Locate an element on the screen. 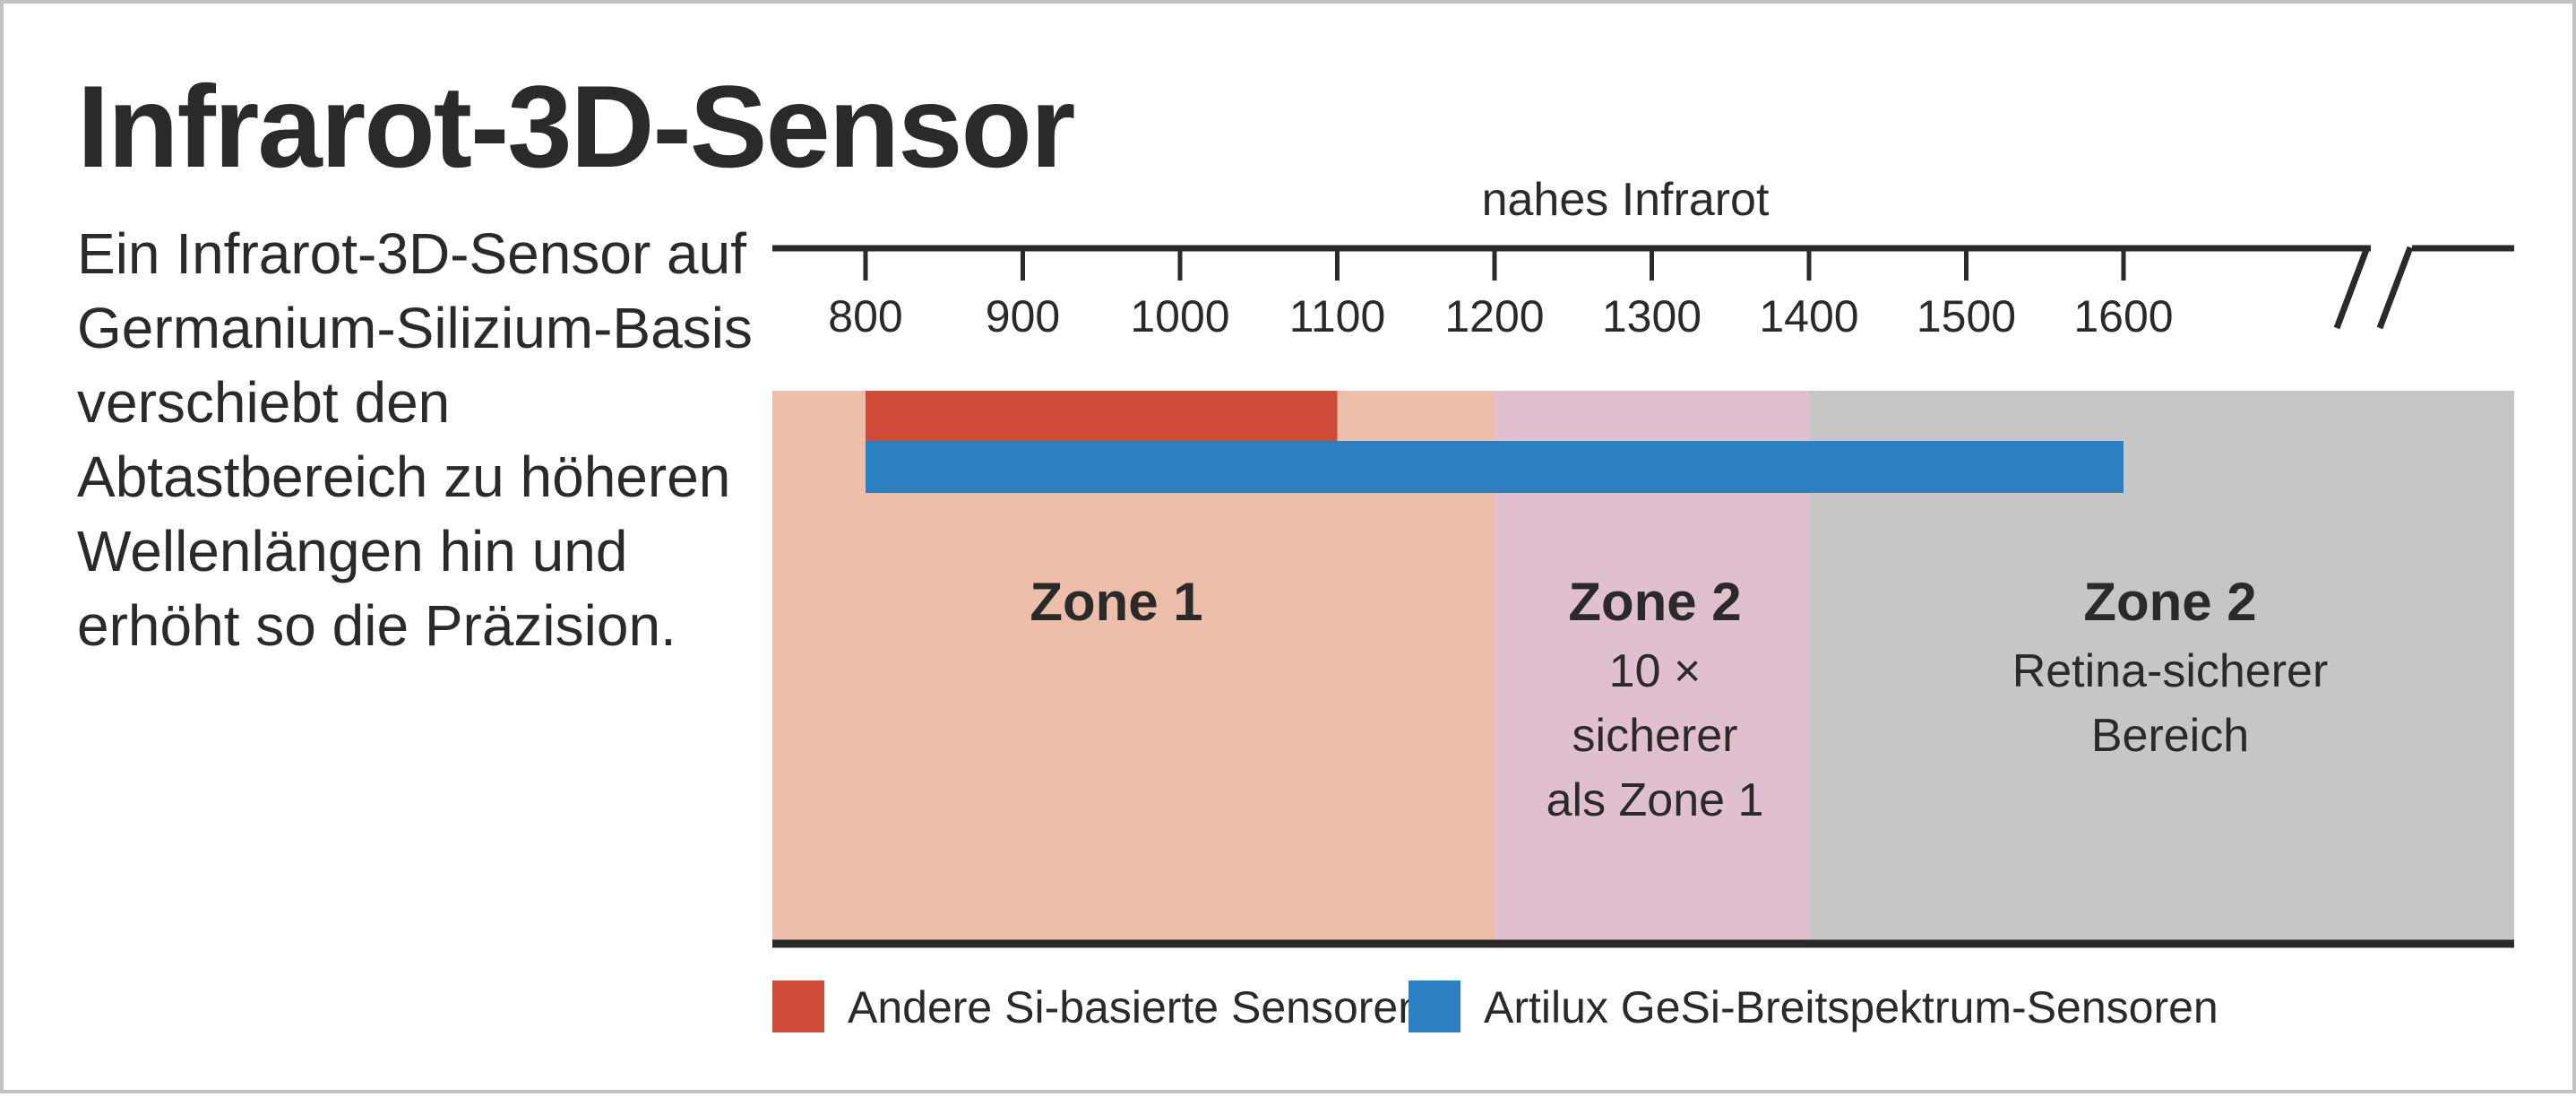  zone-2-line-1: 10 × is located at coordinates (1655, 671).